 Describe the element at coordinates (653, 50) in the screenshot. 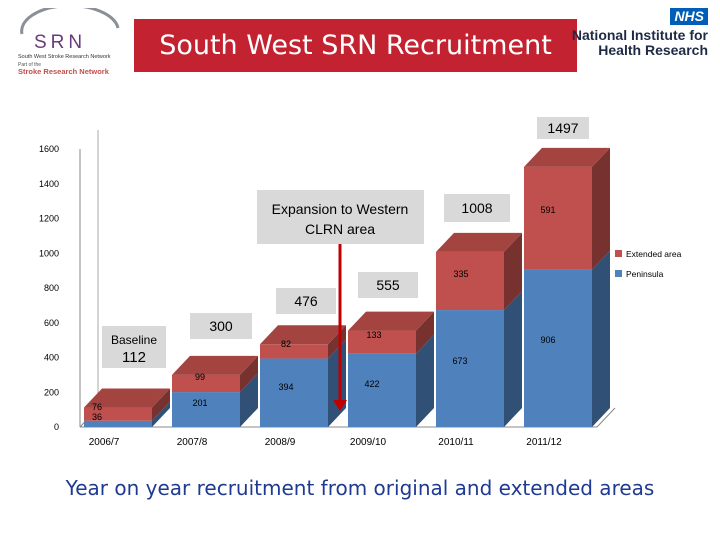

I see `nihr-line2: Health Research` at that location.